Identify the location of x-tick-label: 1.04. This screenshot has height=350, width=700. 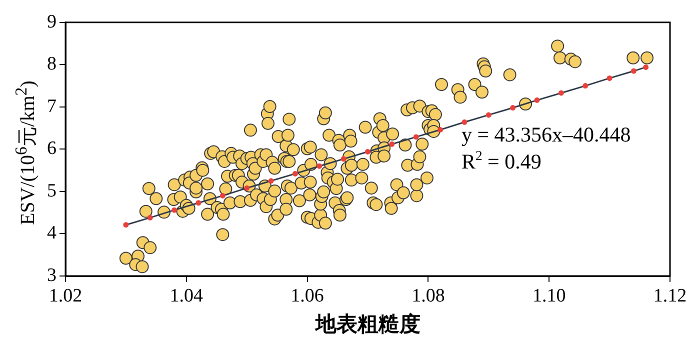
(187, 295).